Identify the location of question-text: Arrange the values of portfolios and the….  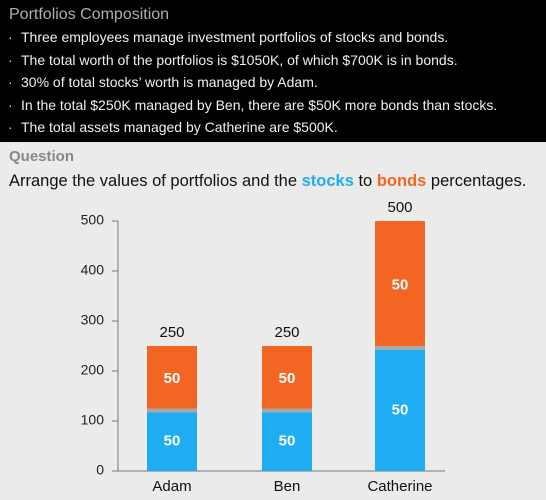
(267, 181).